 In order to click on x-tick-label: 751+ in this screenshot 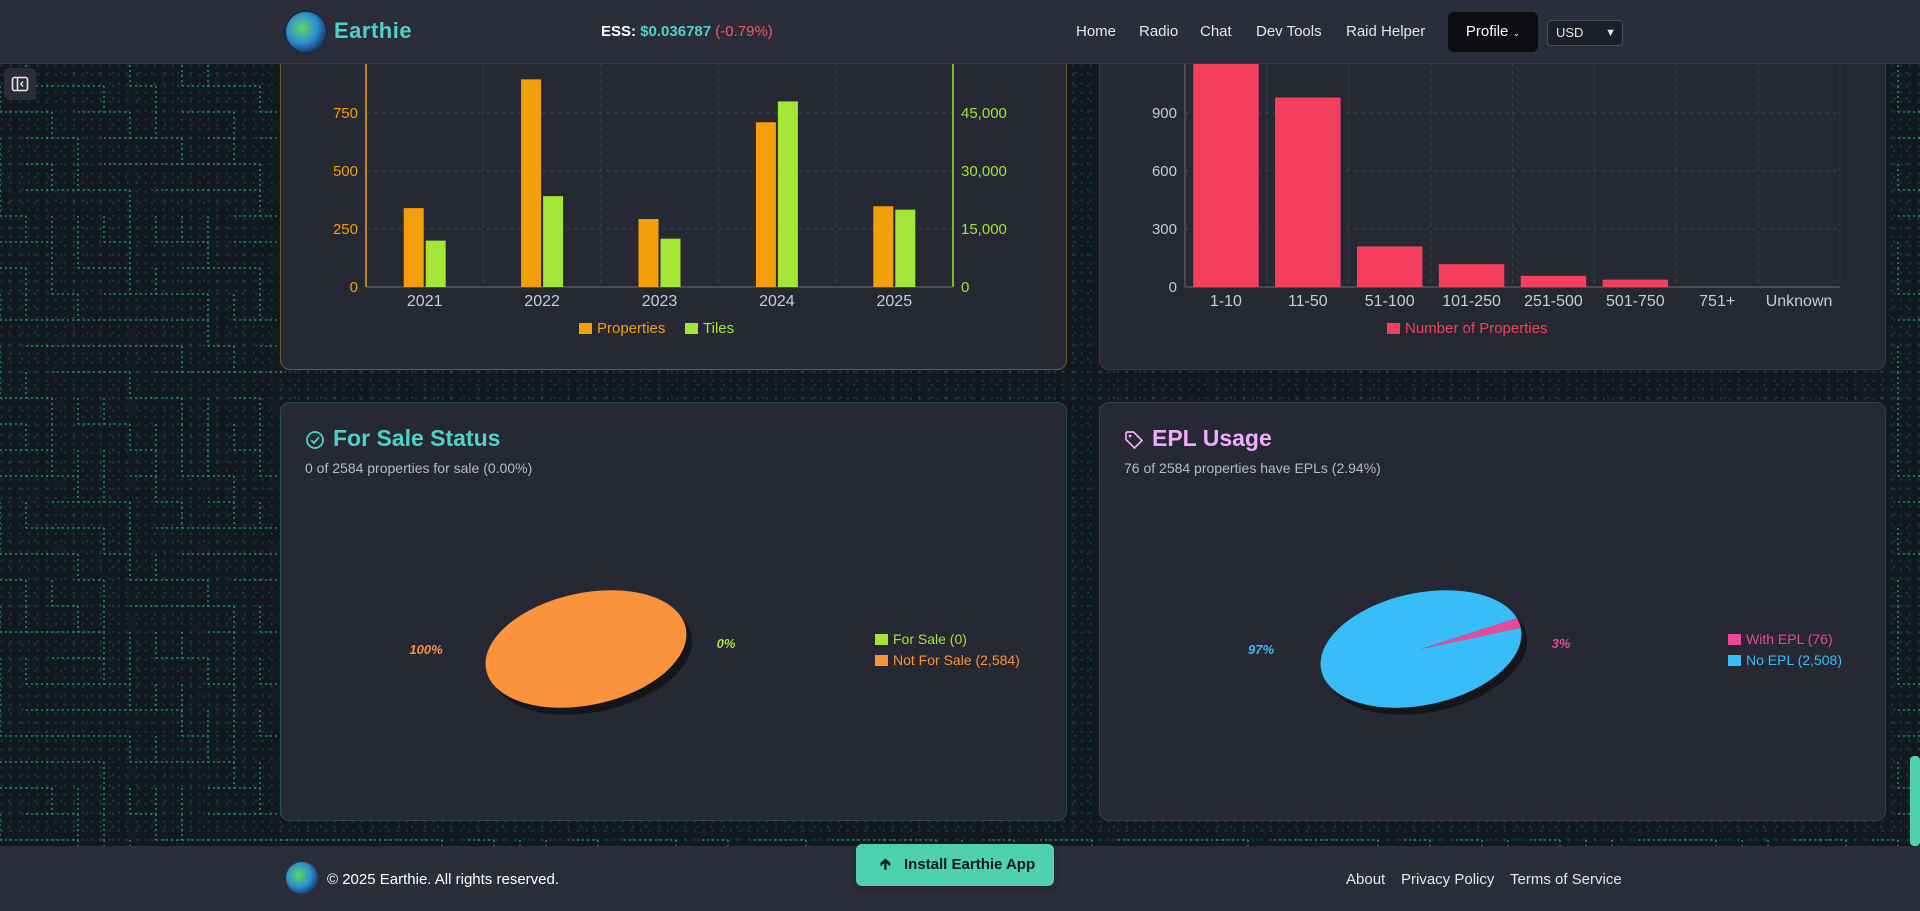, I will do `click(1717, 301)`.